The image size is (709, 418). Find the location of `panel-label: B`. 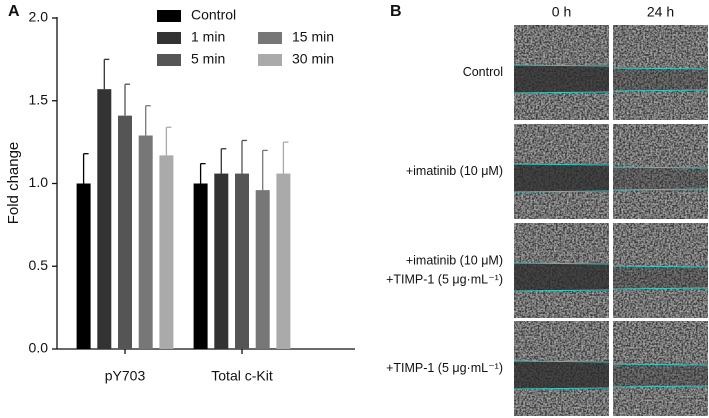

panel-label: B is located at coordinates (396, 11).